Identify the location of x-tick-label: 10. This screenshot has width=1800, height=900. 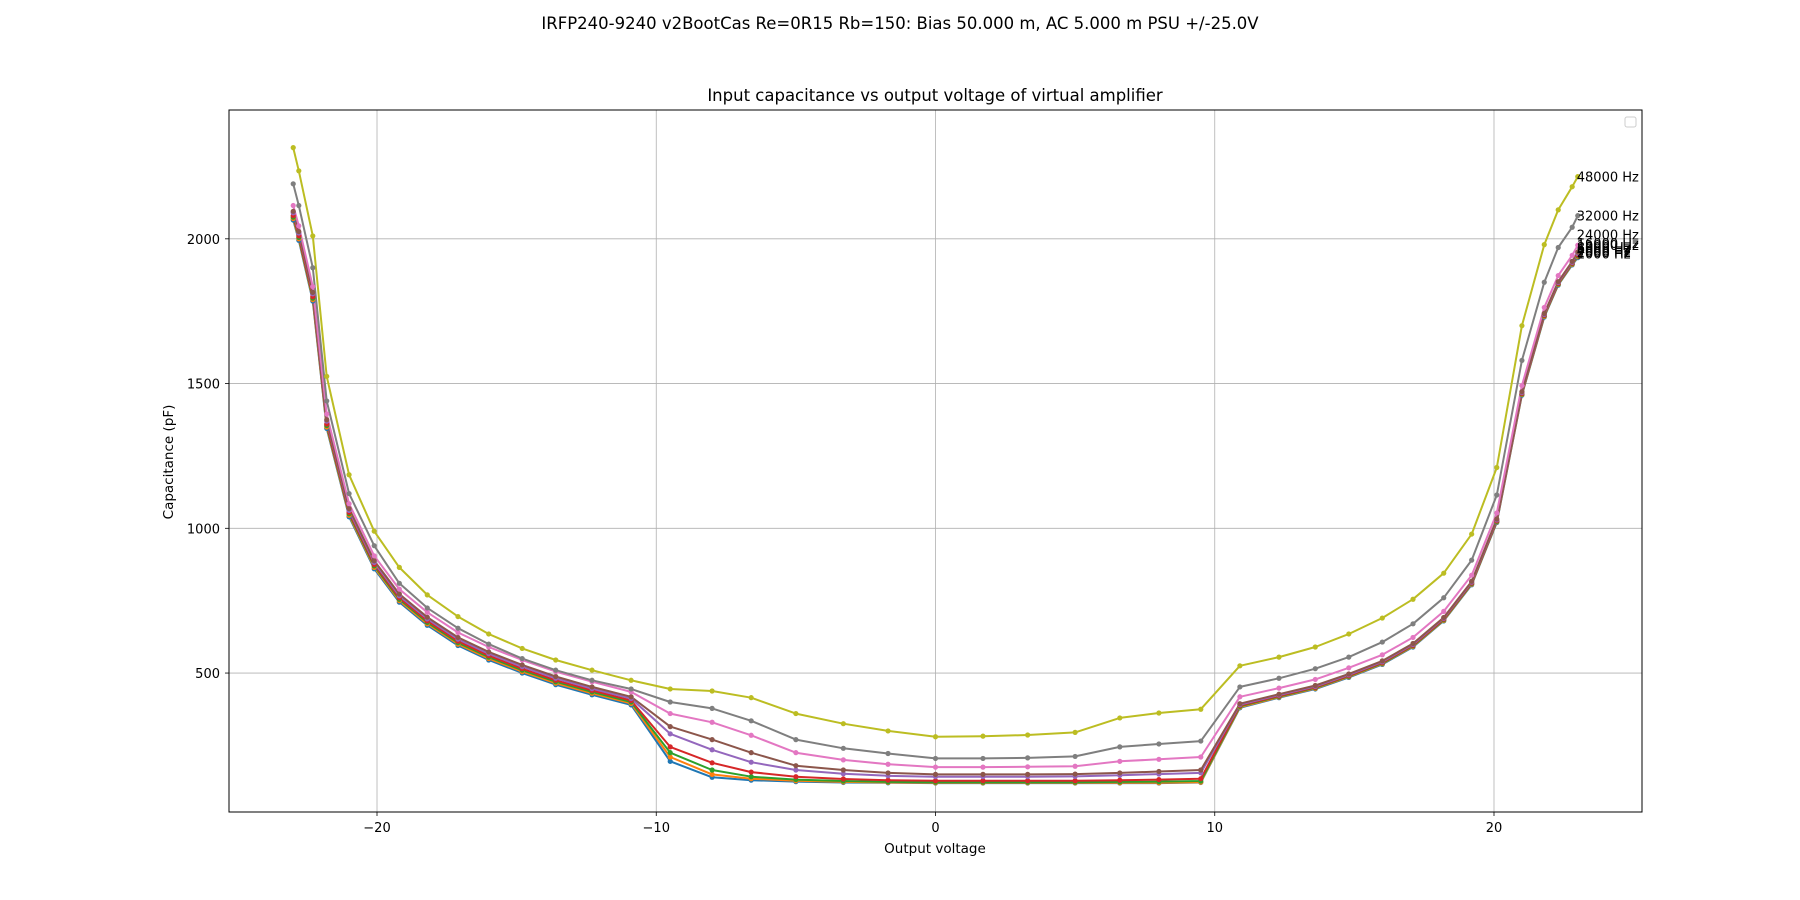
(1214, 828).